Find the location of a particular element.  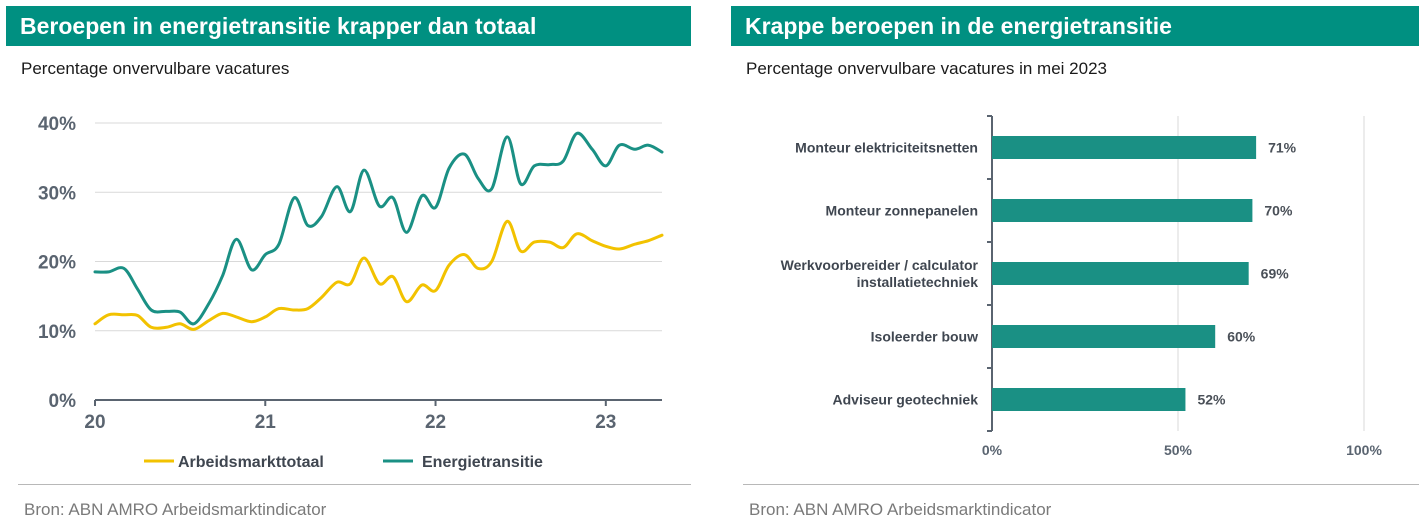

category-label-line: Adviseur geotechniek is located at coordinates (906, 400).